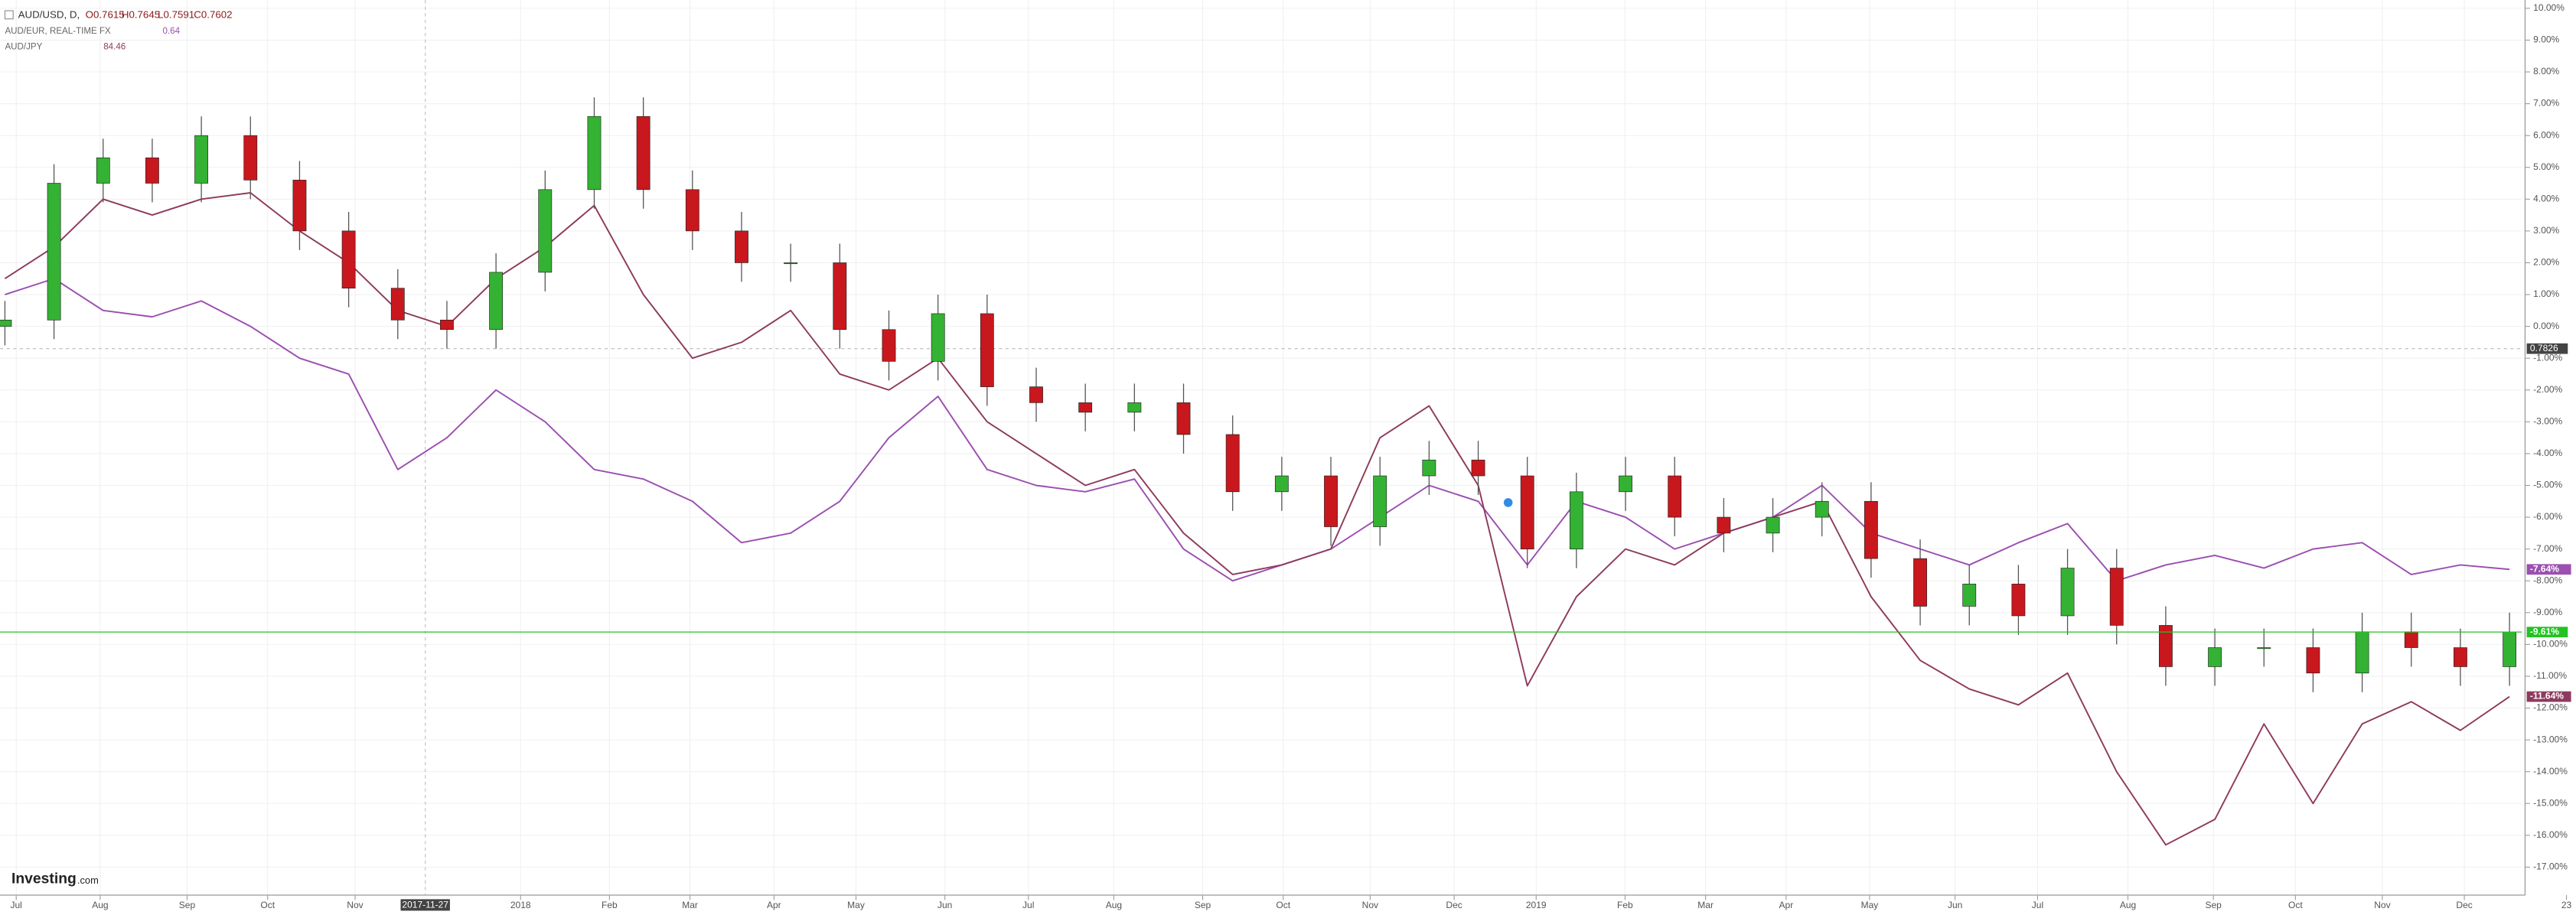  Describe the element at coordinates (114, 46) in the screenshot. I see `legend-value: 84.46` at that location.